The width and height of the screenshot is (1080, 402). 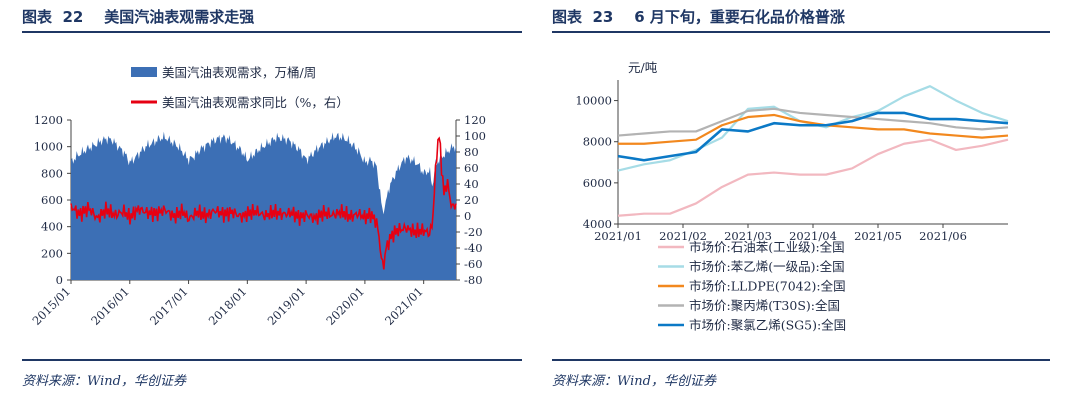 What do you see at coordinates (473, 264) in the screenshot?
I see `right-y-tick-label: -60` at bounding box center [473, 264].